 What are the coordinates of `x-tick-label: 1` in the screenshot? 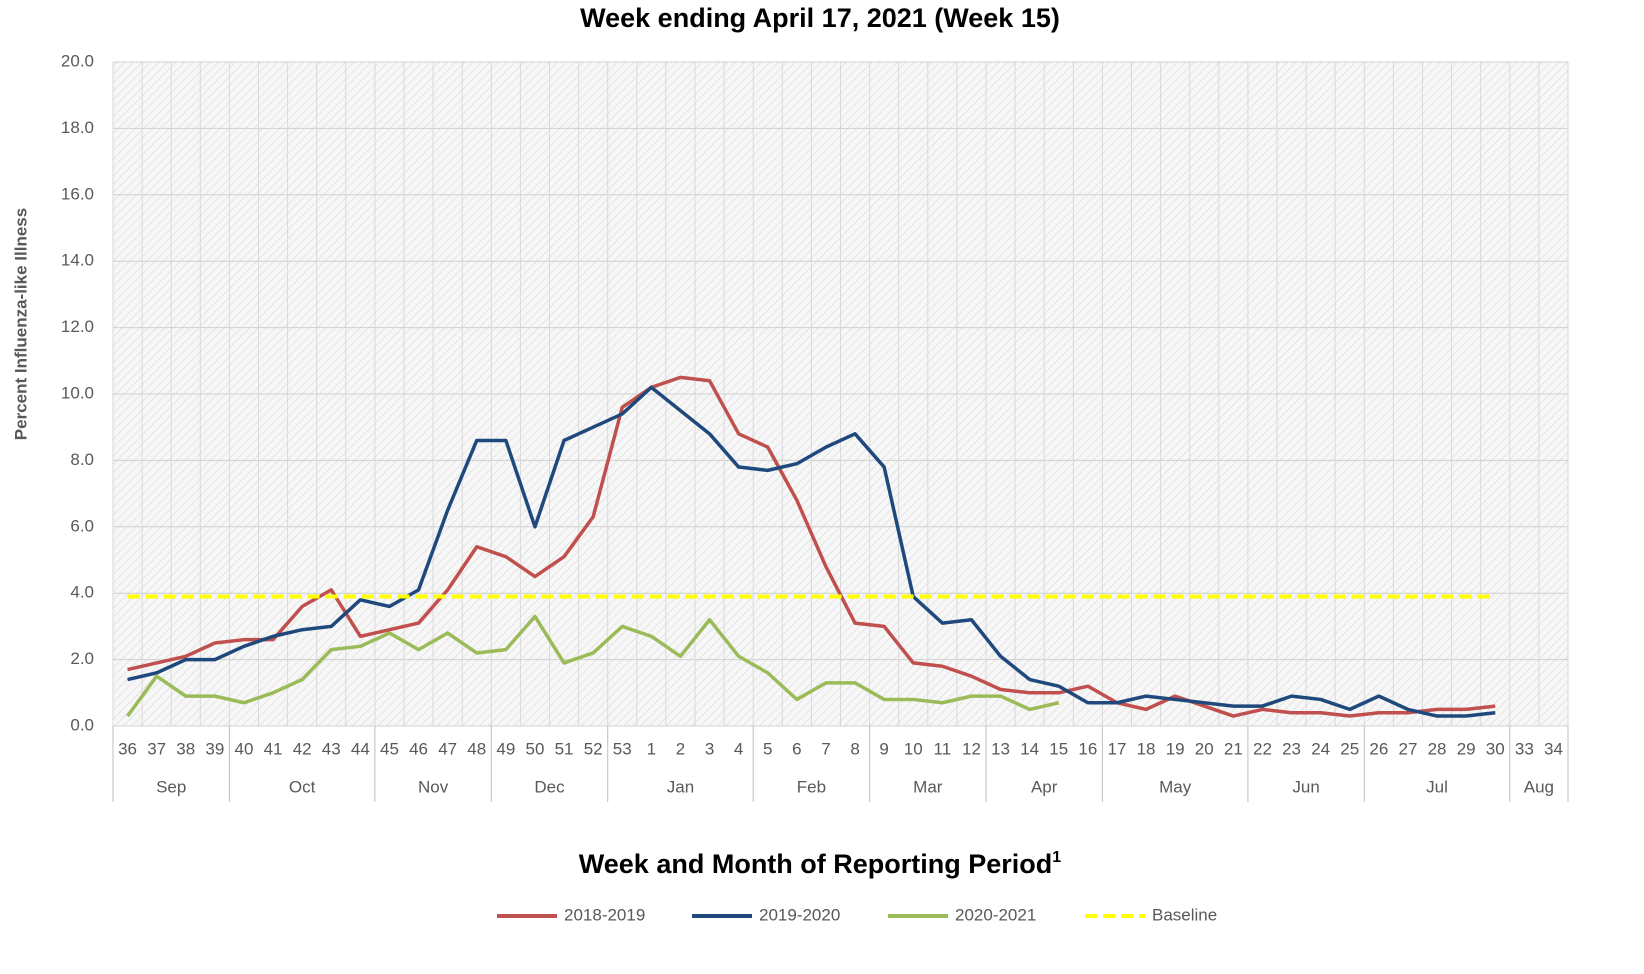 It's located at (651, 748).